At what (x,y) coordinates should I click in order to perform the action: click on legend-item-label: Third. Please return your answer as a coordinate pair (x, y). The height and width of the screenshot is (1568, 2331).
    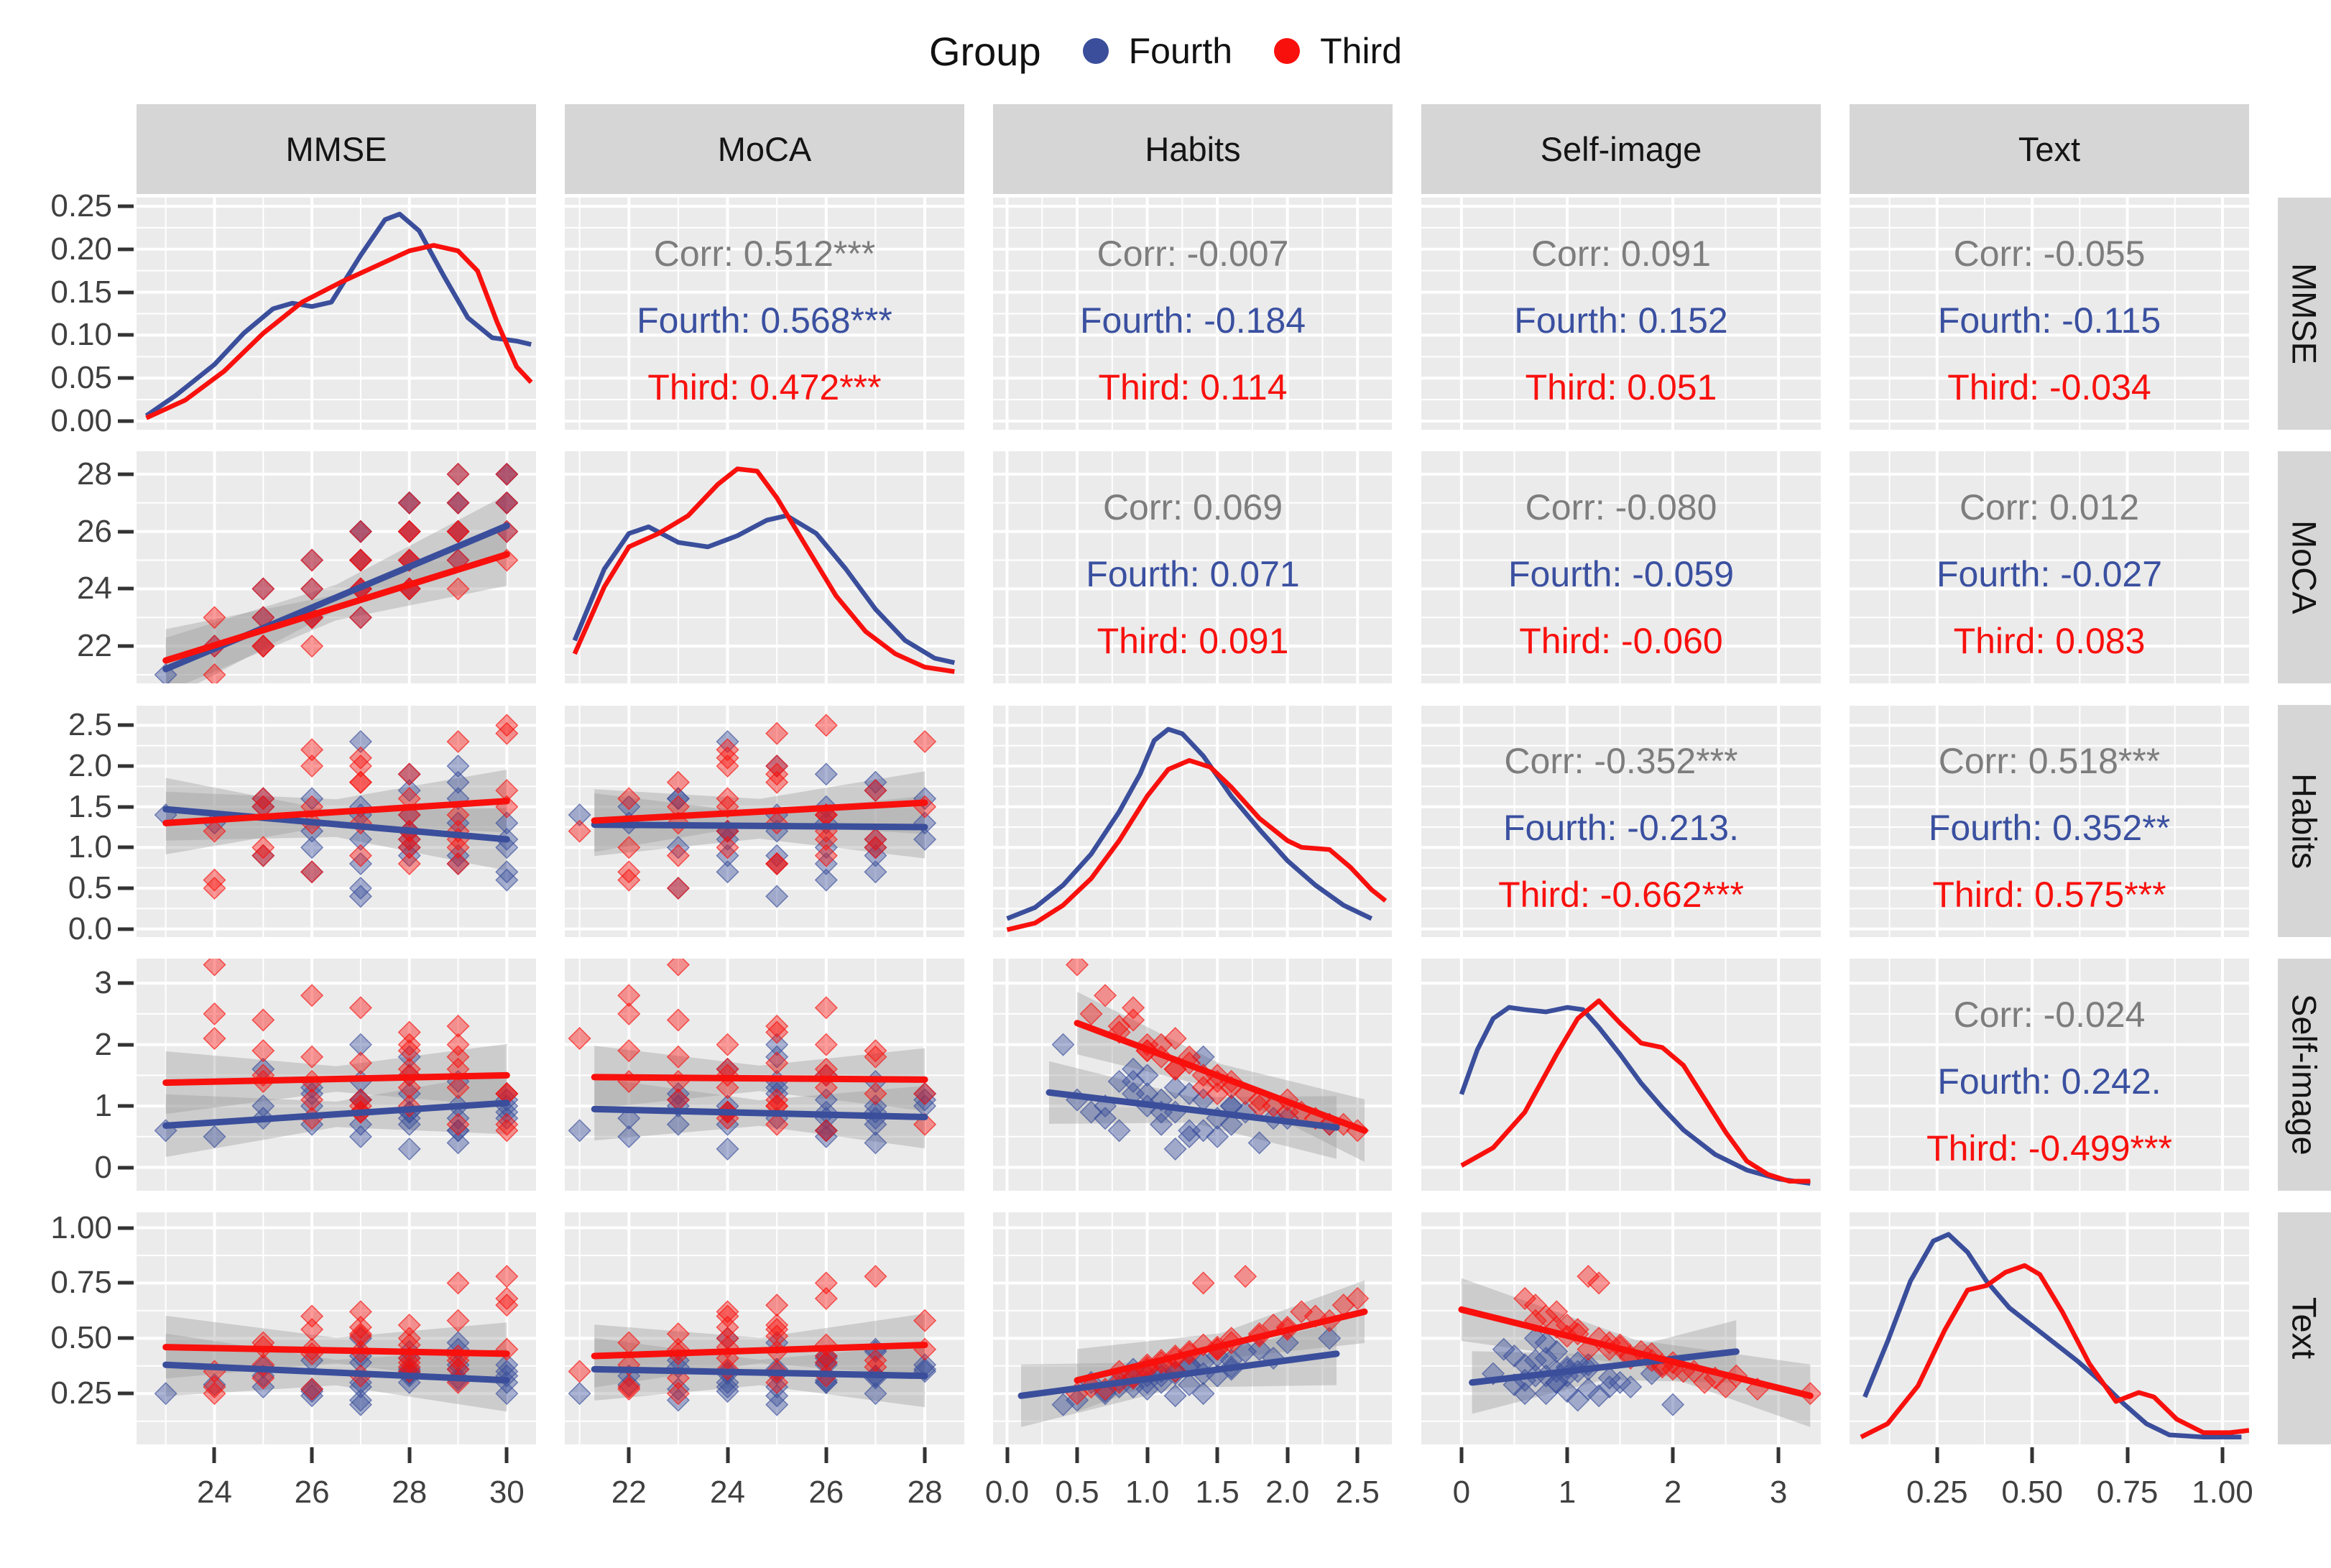
    Looking at the image, I should click on (1361, 51).